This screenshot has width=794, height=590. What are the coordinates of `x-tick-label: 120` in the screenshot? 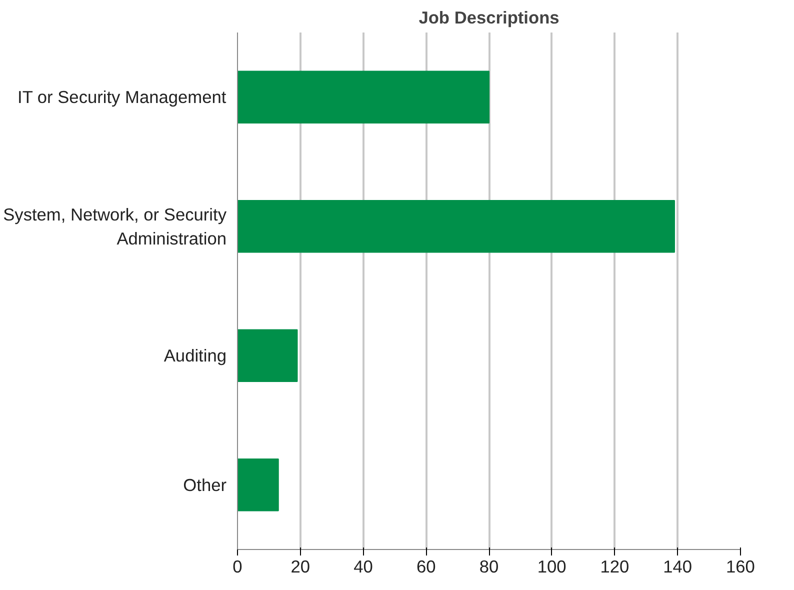 It's located at (615, 566).